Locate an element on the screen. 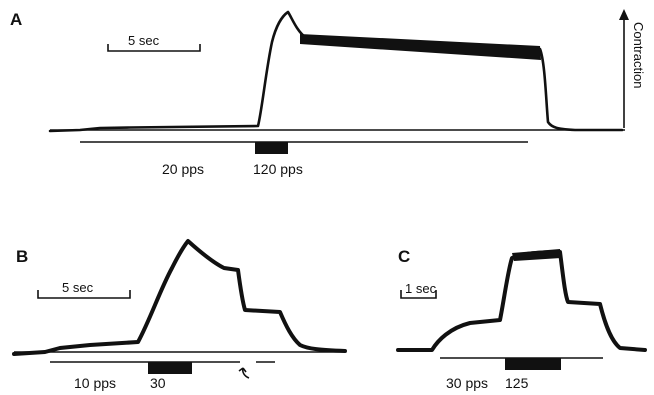 The height and width of the screenshot is (395, 654). panel-c-stim-low-label: 30 pps is located at coordinates (467, 383).